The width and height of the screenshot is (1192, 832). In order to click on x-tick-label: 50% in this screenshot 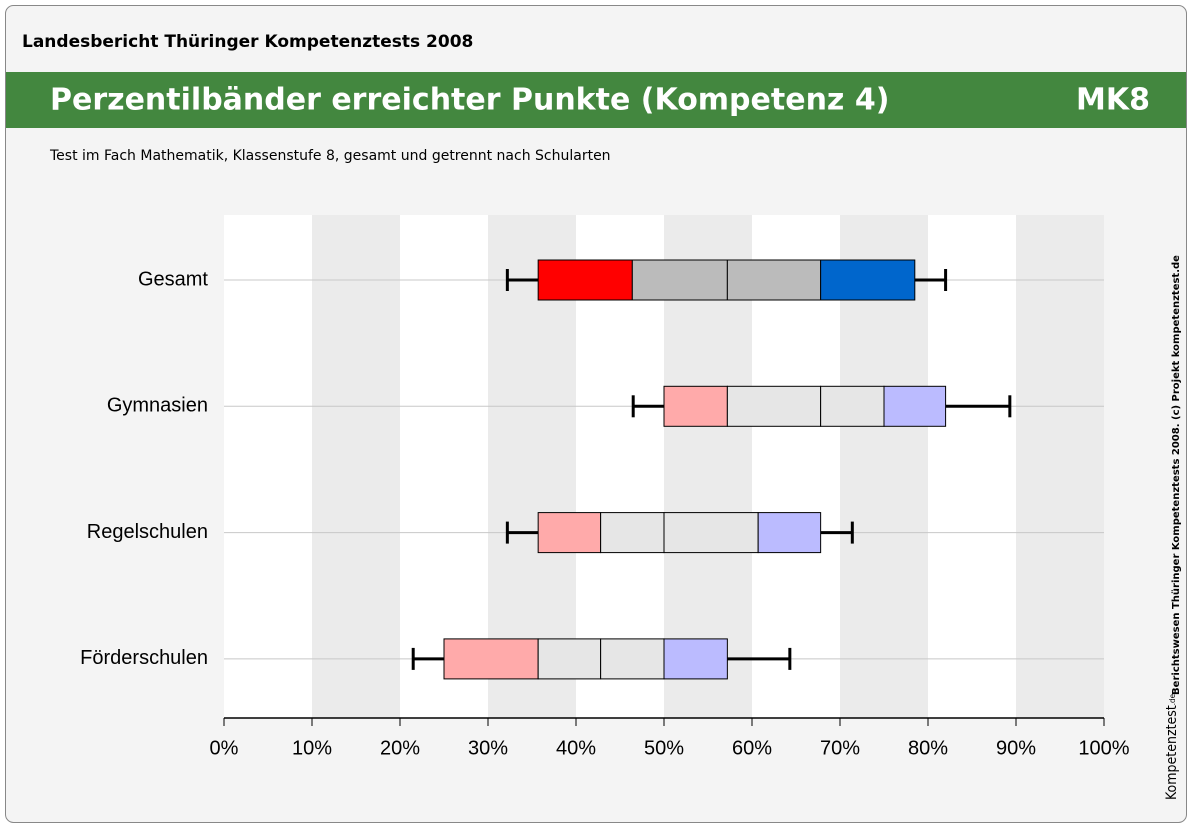, I will do `click(664, 748)`.